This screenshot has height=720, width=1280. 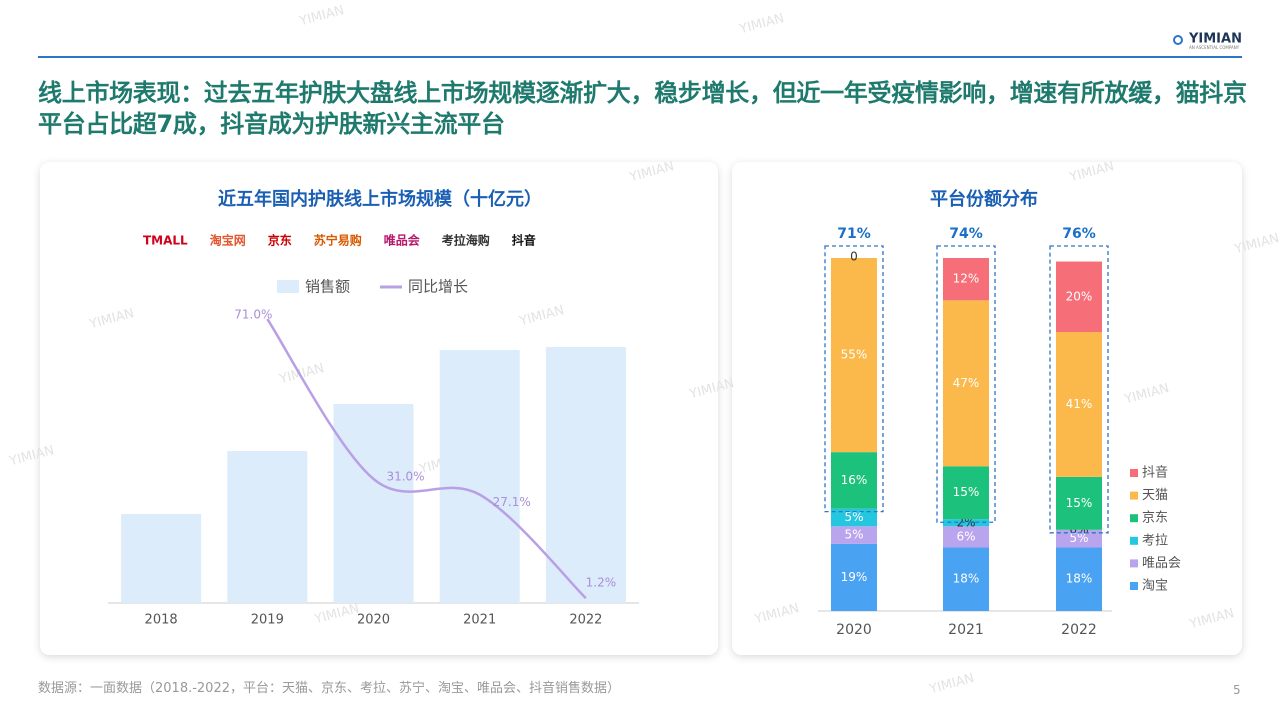 I want to click on logo-icon, so click(x=1178, y=40).